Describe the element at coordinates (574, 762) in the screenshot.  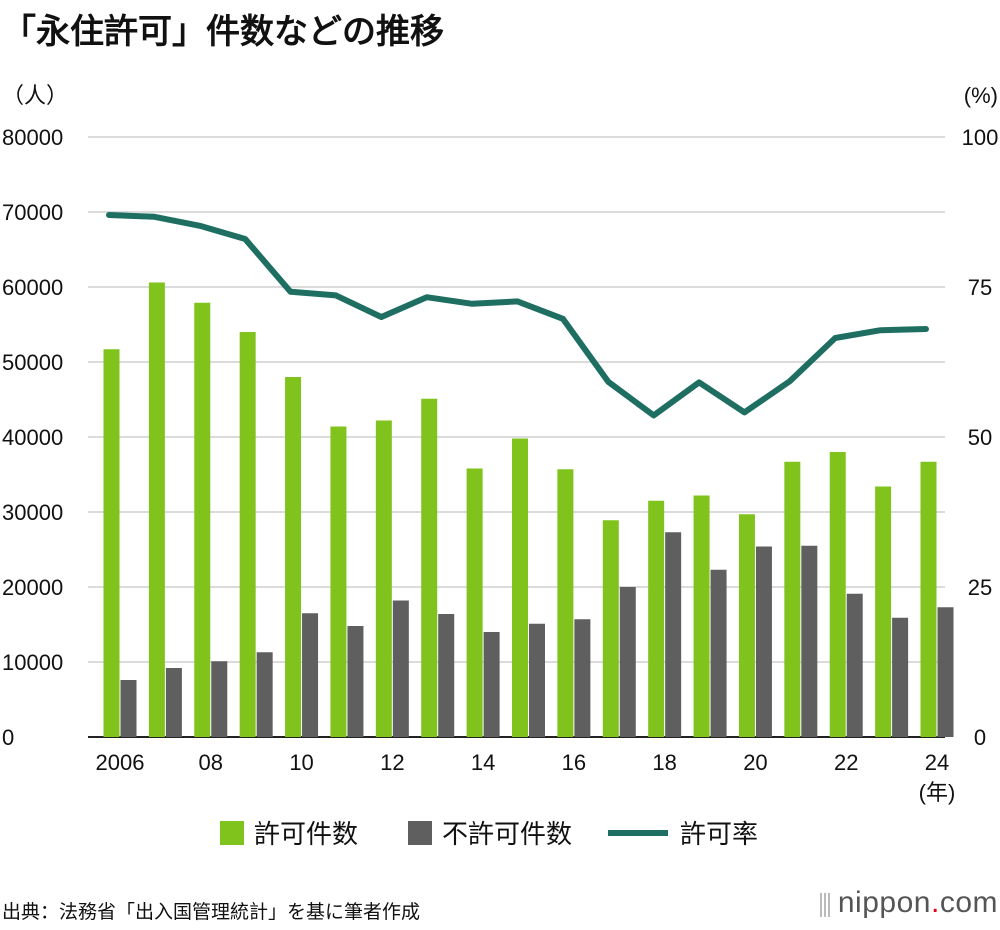
I see `x-tick-label: 16` at that location.